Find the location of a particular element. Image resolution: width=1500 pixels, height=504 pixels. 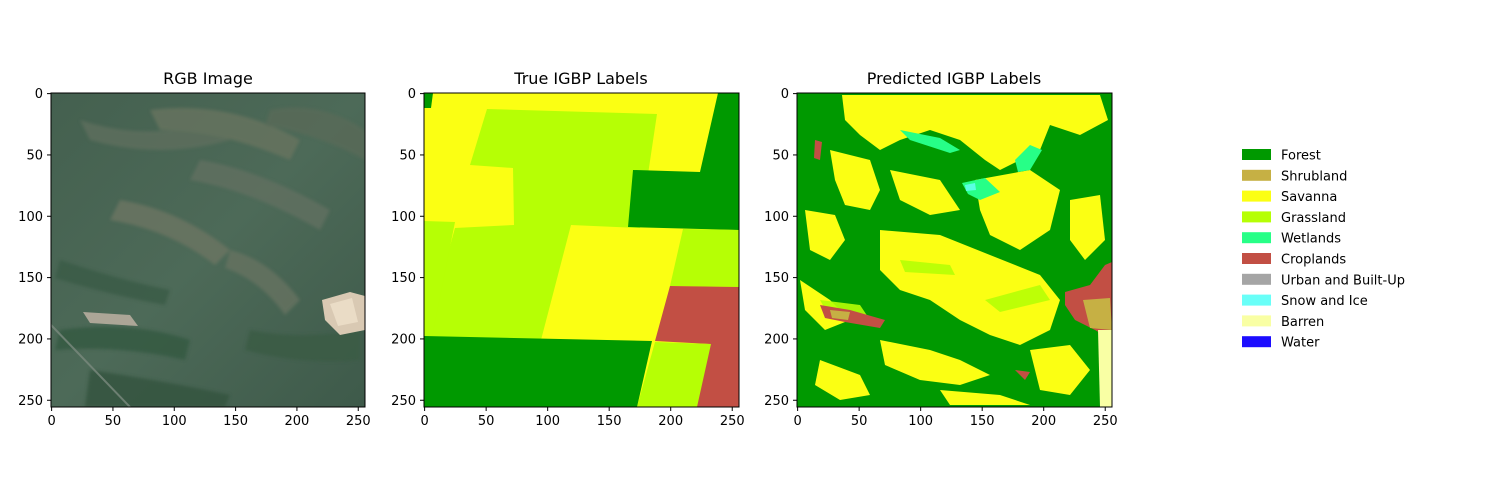

predicted-x-axis: 0 50 100 150 200 250 is located at coordinates (955, 418).